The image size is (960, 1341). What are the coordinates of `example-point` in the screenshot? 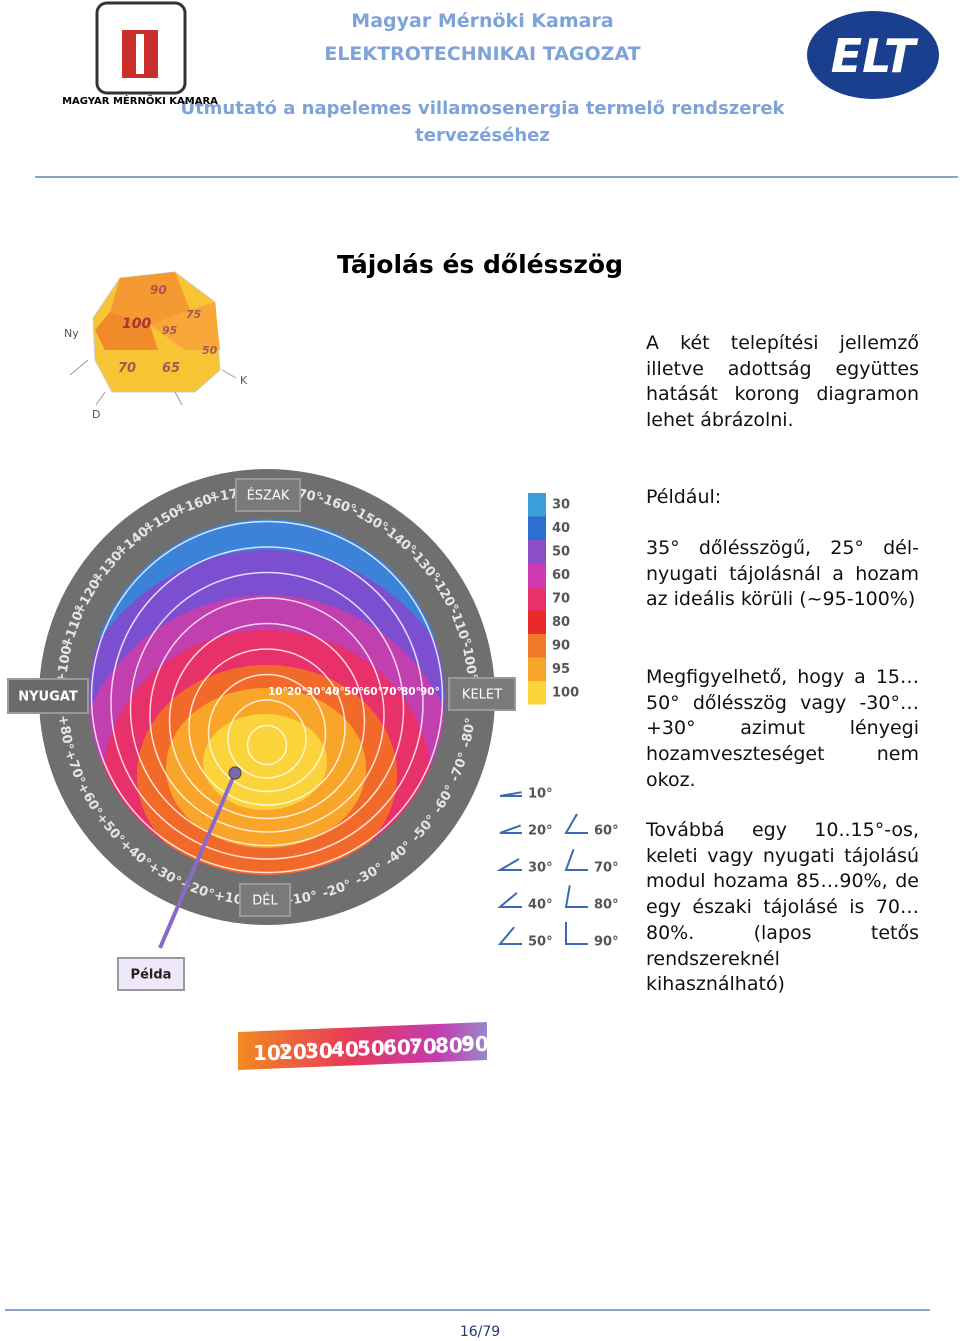 It's located at (235, 773).